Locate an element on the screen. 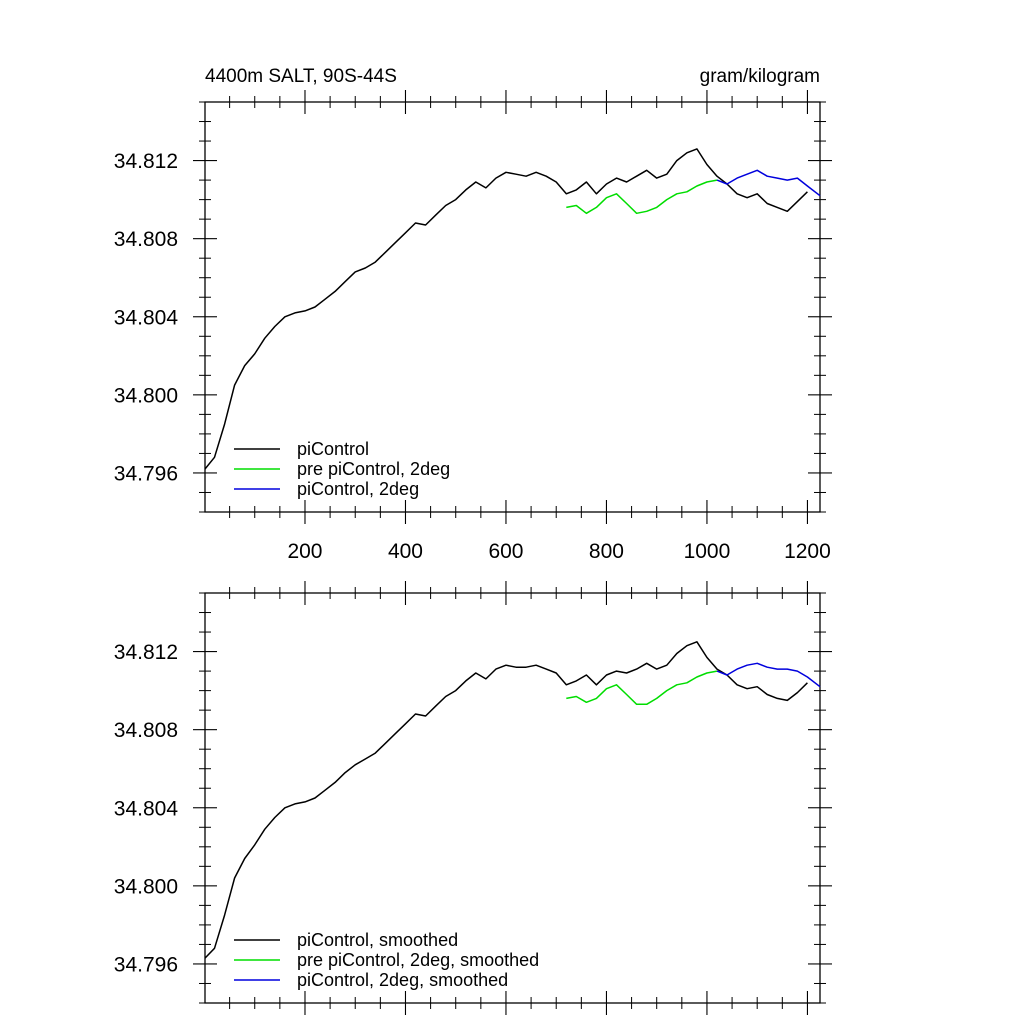  x-tick-label: 200 is located at coordinates (304, 551).